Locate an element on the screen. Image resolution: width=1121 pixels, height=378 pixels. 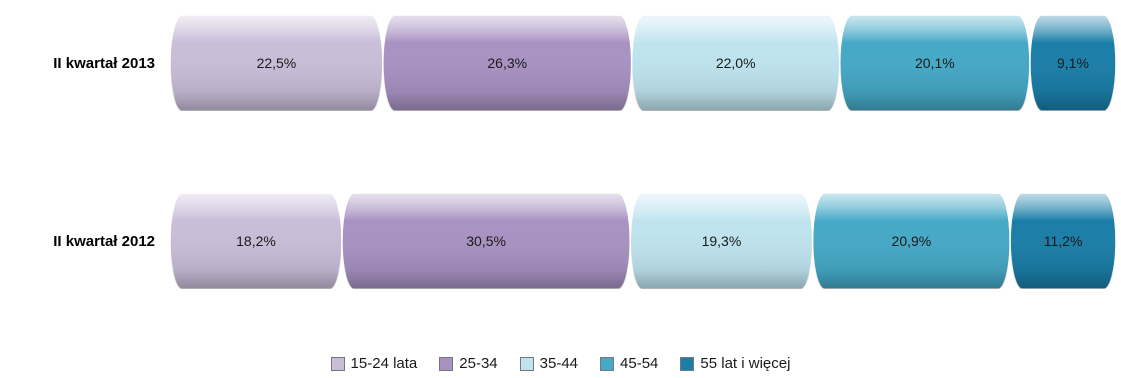
legend-item: 35-44 is located at coordinates (549, 363).